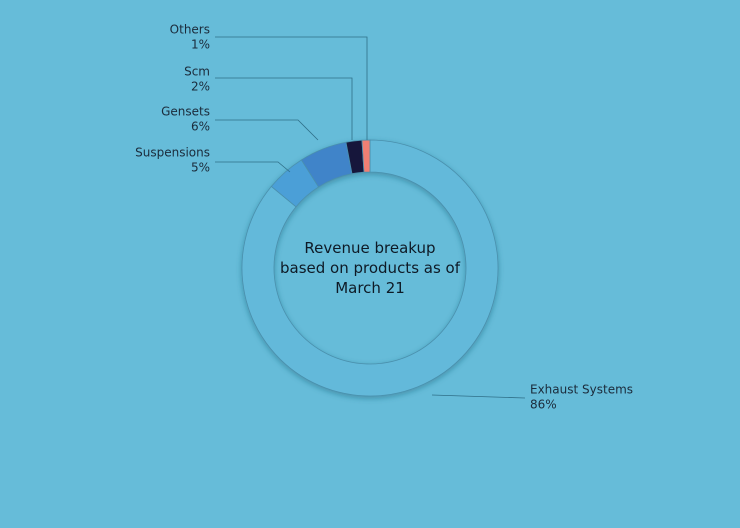 This screenshot has height=528, width=740. Describe the element at coordinates (200, 45) in the screenshot. I see `slice-value-label: 1%` at that location.